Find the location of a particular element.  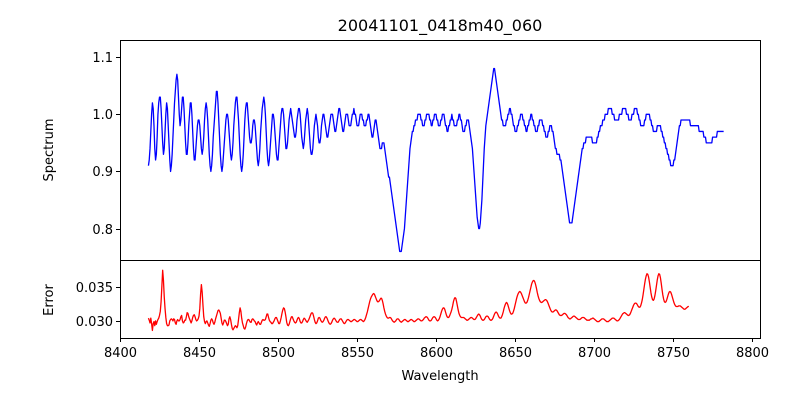

x-tick-label: 8450 is located at coordinates (199, 353).